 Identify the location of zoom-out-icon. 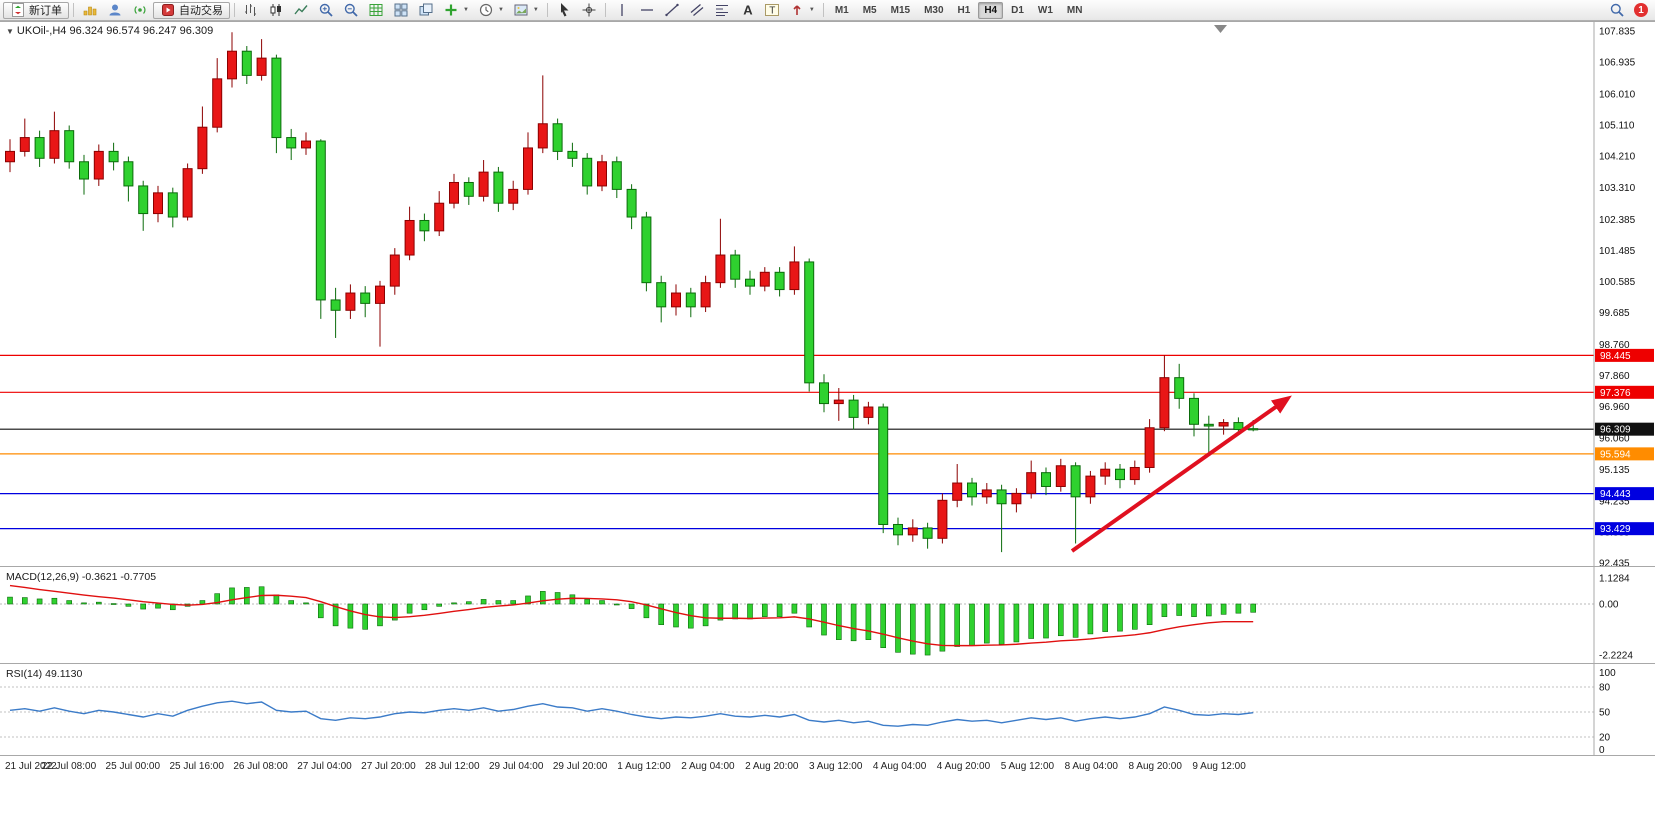
(351, 10).